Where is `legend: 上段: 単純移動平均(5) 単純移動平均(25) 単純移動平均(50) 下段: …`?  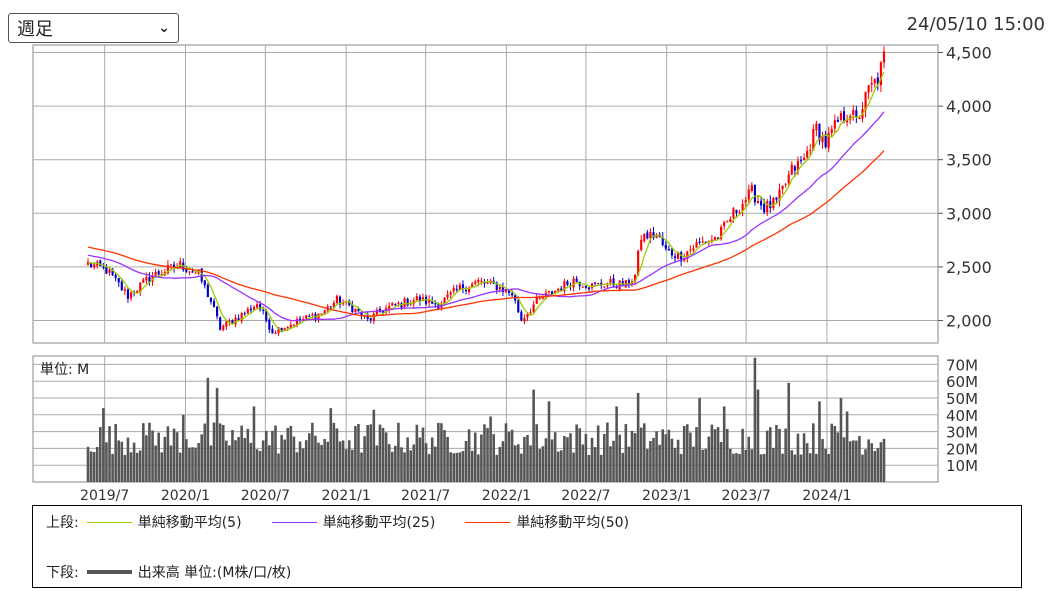 legend: 上段: 単純移動平均(5) 単純移動平均(25) 単純移動平均(50) 下段: … is located at coordinates (527, 546).